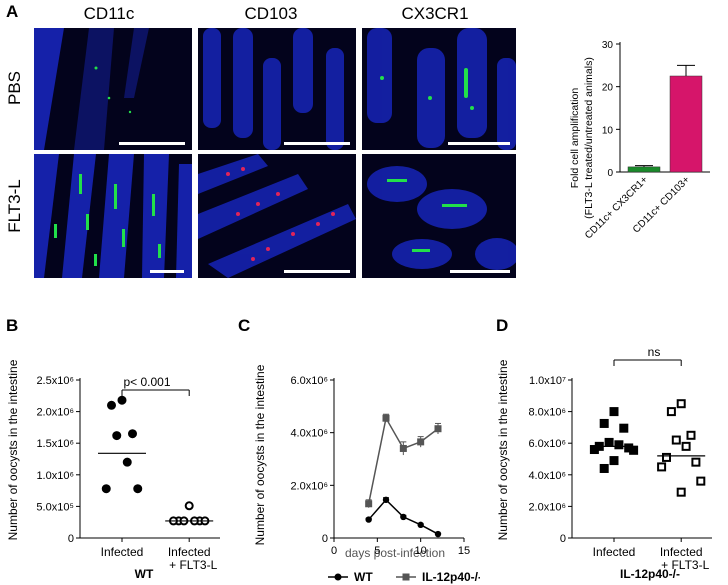 Image resolution: width=728 pixels, height=585 pixels. What do you see at coordinates (435, 13) in the screenshot?
I see `column-title-cx3cr1: CX3CR1` at bounding box center [435, 13].